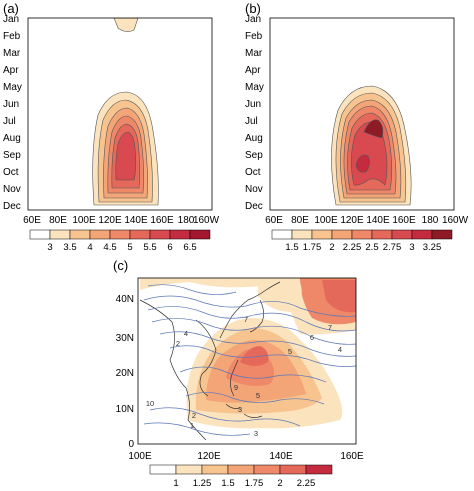  Describe the element at coordinates (392, 247) in the screenshot. I see `cb-label: 2.75` at that location.